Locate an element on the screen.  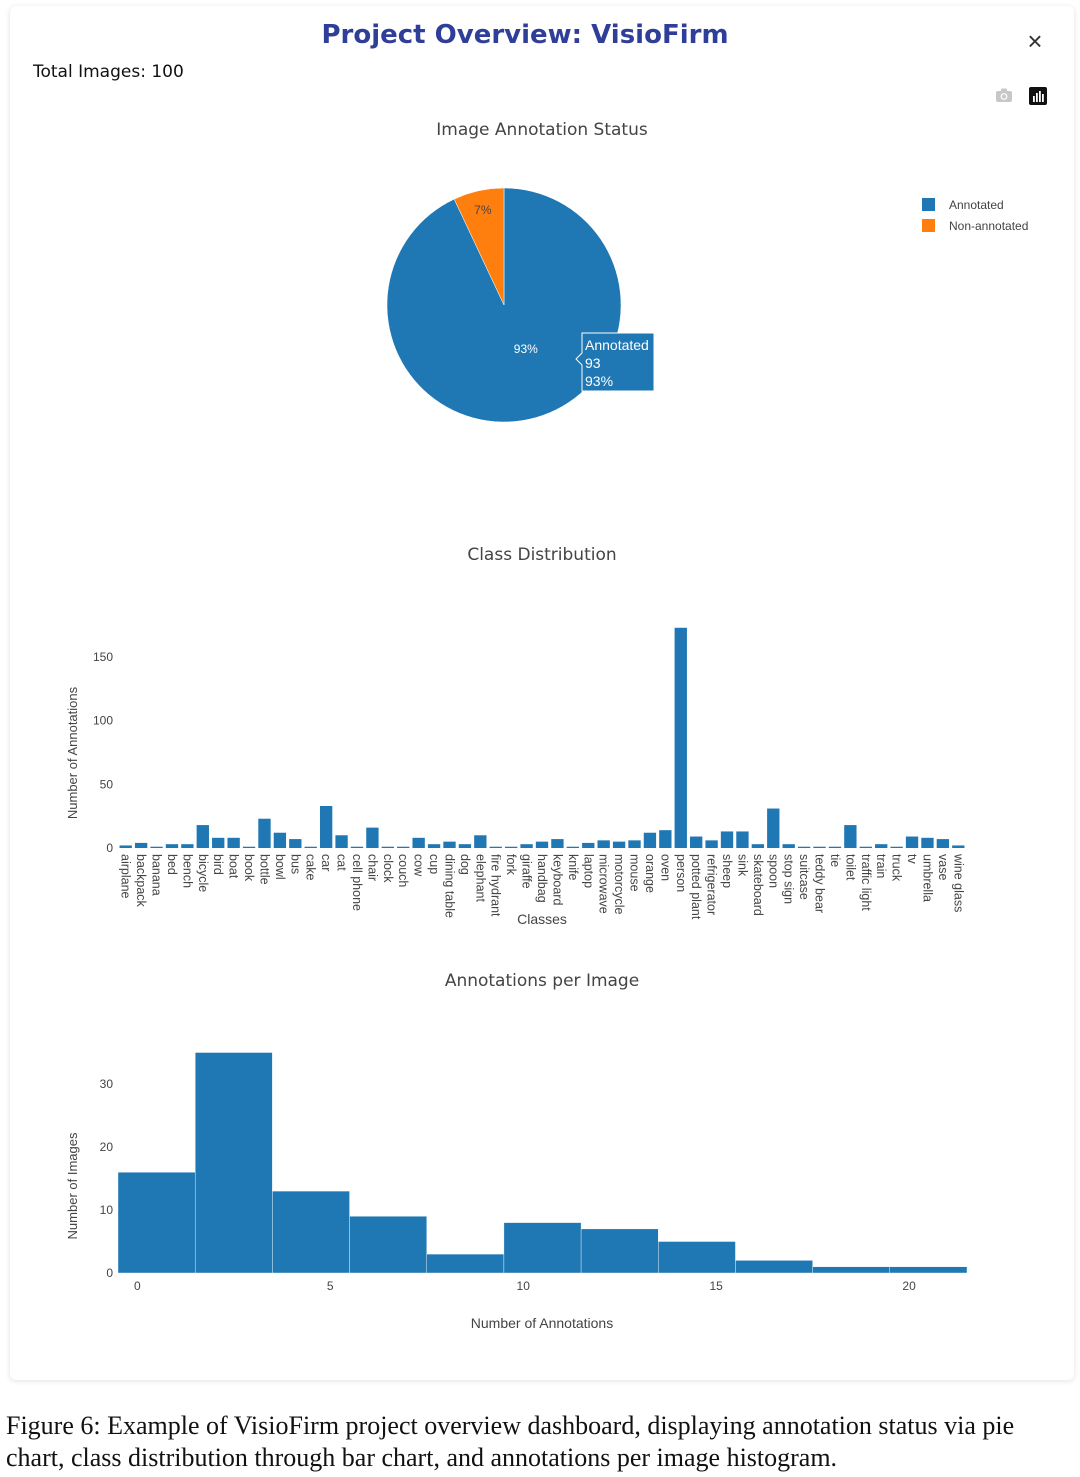
bar-teddy-bear is located at coordinates (819, 847).